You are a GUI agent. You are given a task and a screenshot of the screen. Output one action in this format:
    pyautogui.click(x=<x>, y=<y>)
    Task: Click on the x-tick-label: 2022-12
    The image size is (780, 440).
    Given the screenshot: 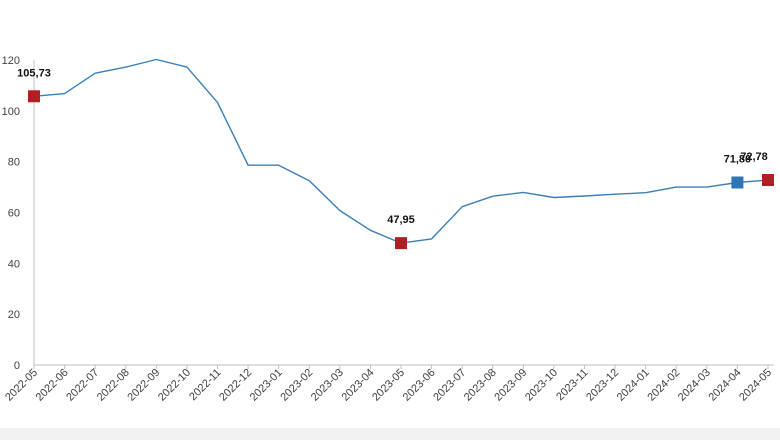 What is the action you would take?
    pyautogui.click(x=235, y=385)
    